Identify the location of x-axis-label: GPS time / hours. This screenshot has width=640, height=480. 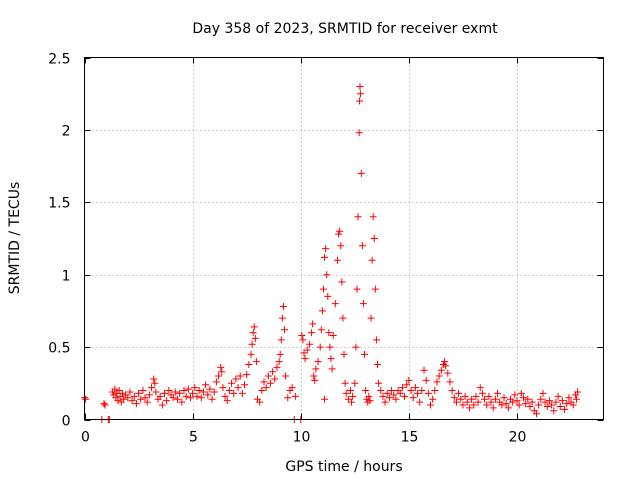
(343, 467).